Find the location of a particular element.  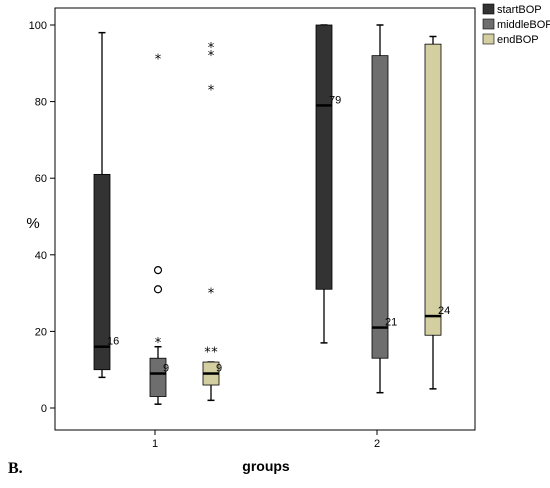

y-tick-label: 20 is located at coordinates (41, 332).